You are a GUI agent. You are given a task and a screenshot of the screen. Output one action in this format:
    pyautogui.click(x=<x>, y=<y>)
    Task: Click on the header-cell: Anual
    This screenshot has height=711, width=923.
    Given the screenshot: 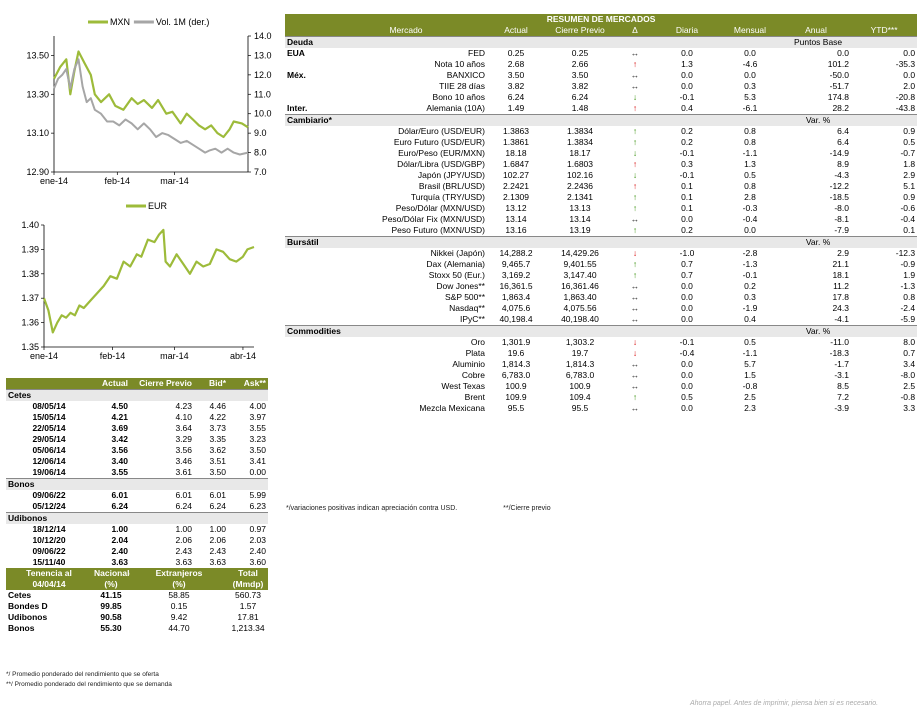 What is the action you would take?
    pyautogui.click(x=816, y=31)
    